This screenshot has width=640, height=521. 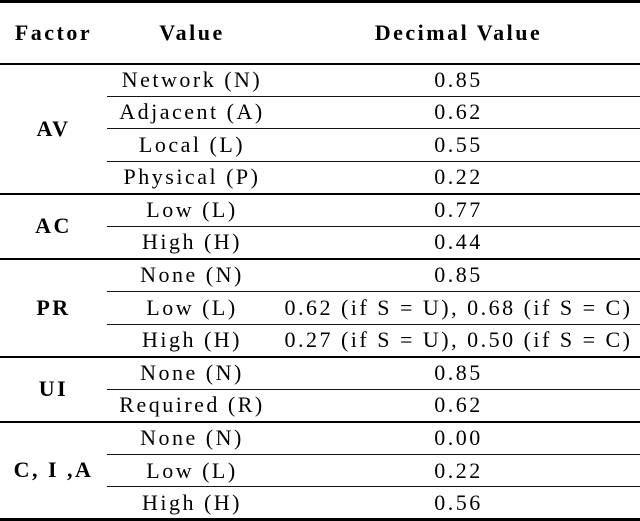 I want to click on factor-cell-ui: UI, so click(x=53, y=388).